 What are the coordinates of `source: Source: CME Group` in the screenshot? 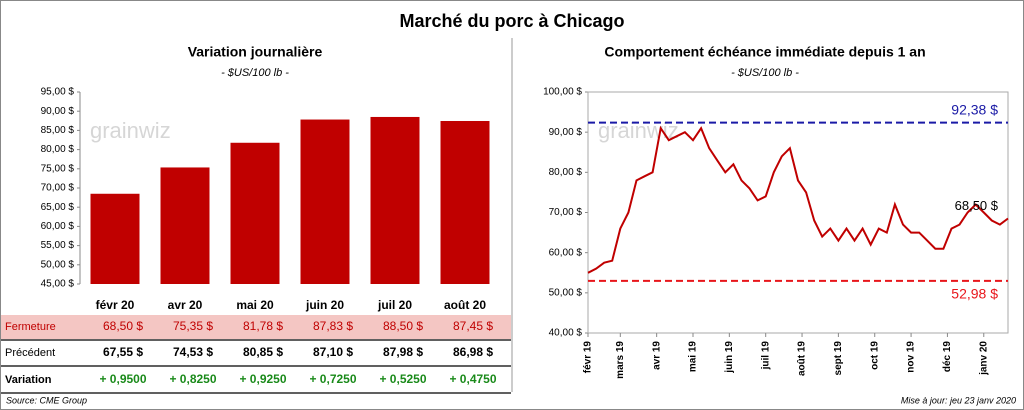 It's located at (46, 400).